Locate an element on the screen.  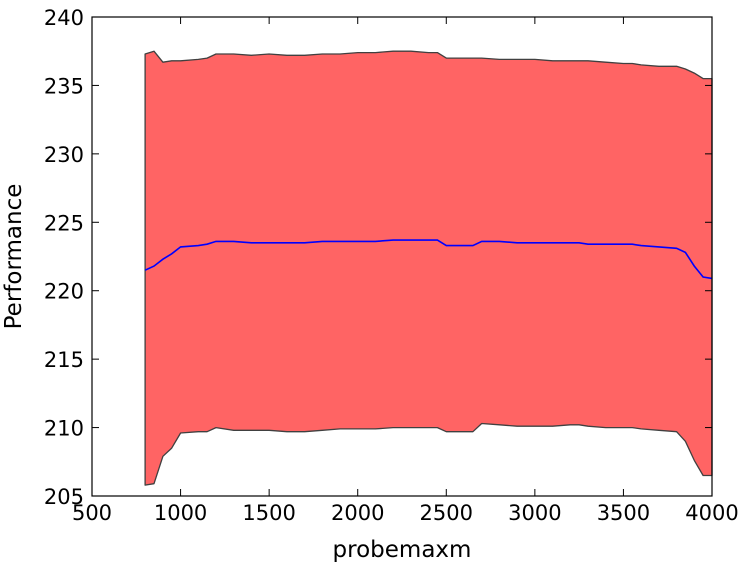
x-tick-label: 2000 is located at coordinates (357, 513).